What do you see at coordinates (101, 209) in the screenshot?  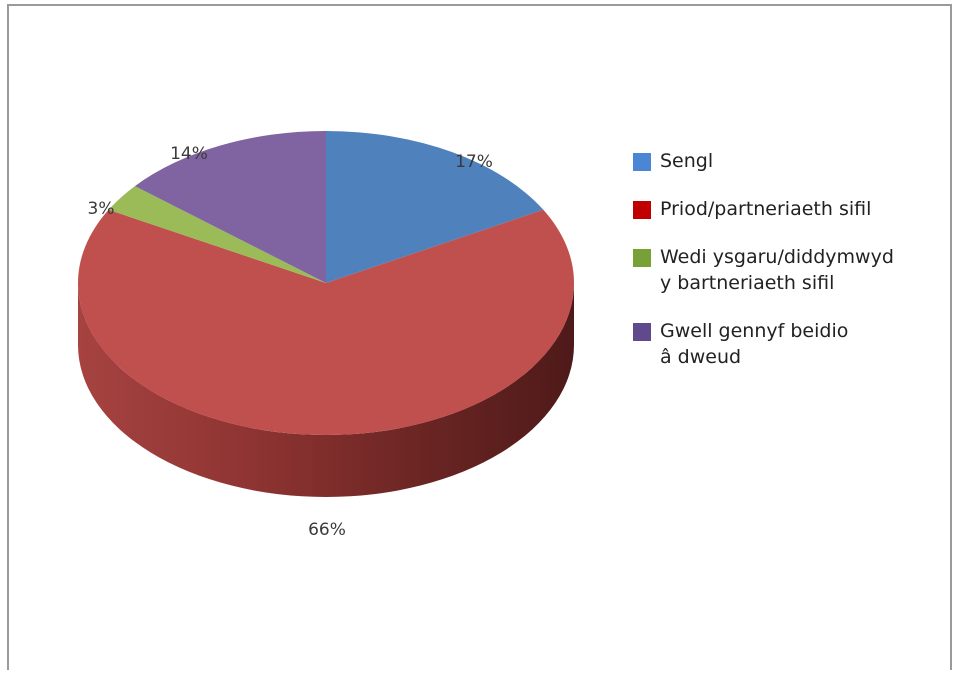 I see `data-label-wedi-ysgaru-diddymwyd-y-bartneriaeth-sifil: 3%` at bounding box center [101, 209].